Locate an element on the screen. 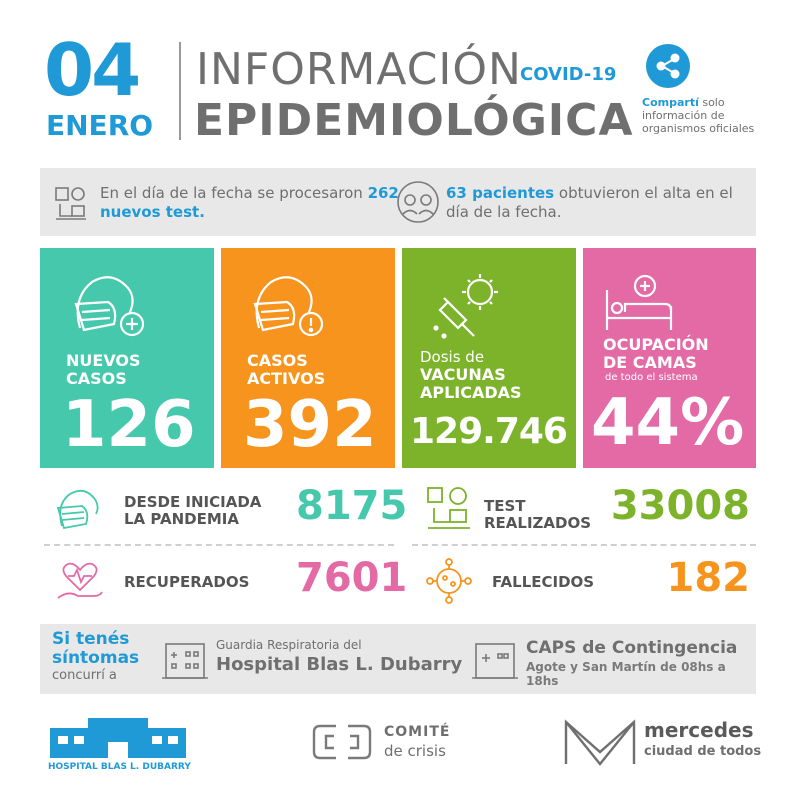 The image size is (800, 800). share-rest: solo información de organismos oficiales is located at coordinates (698, 115).